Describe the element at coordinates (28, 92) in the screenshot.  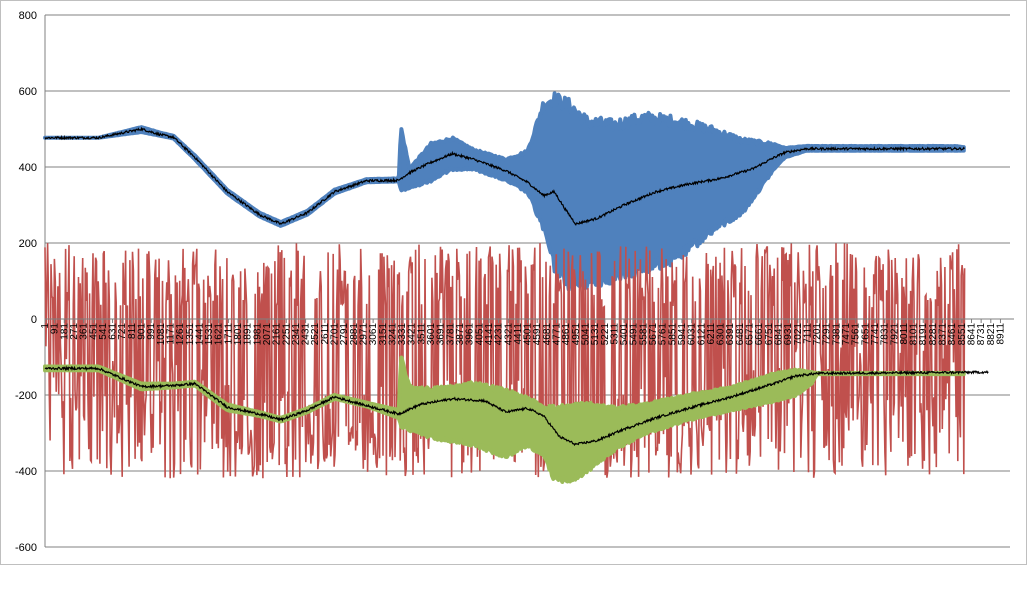
I see `y-tick-label: 600` at that location.